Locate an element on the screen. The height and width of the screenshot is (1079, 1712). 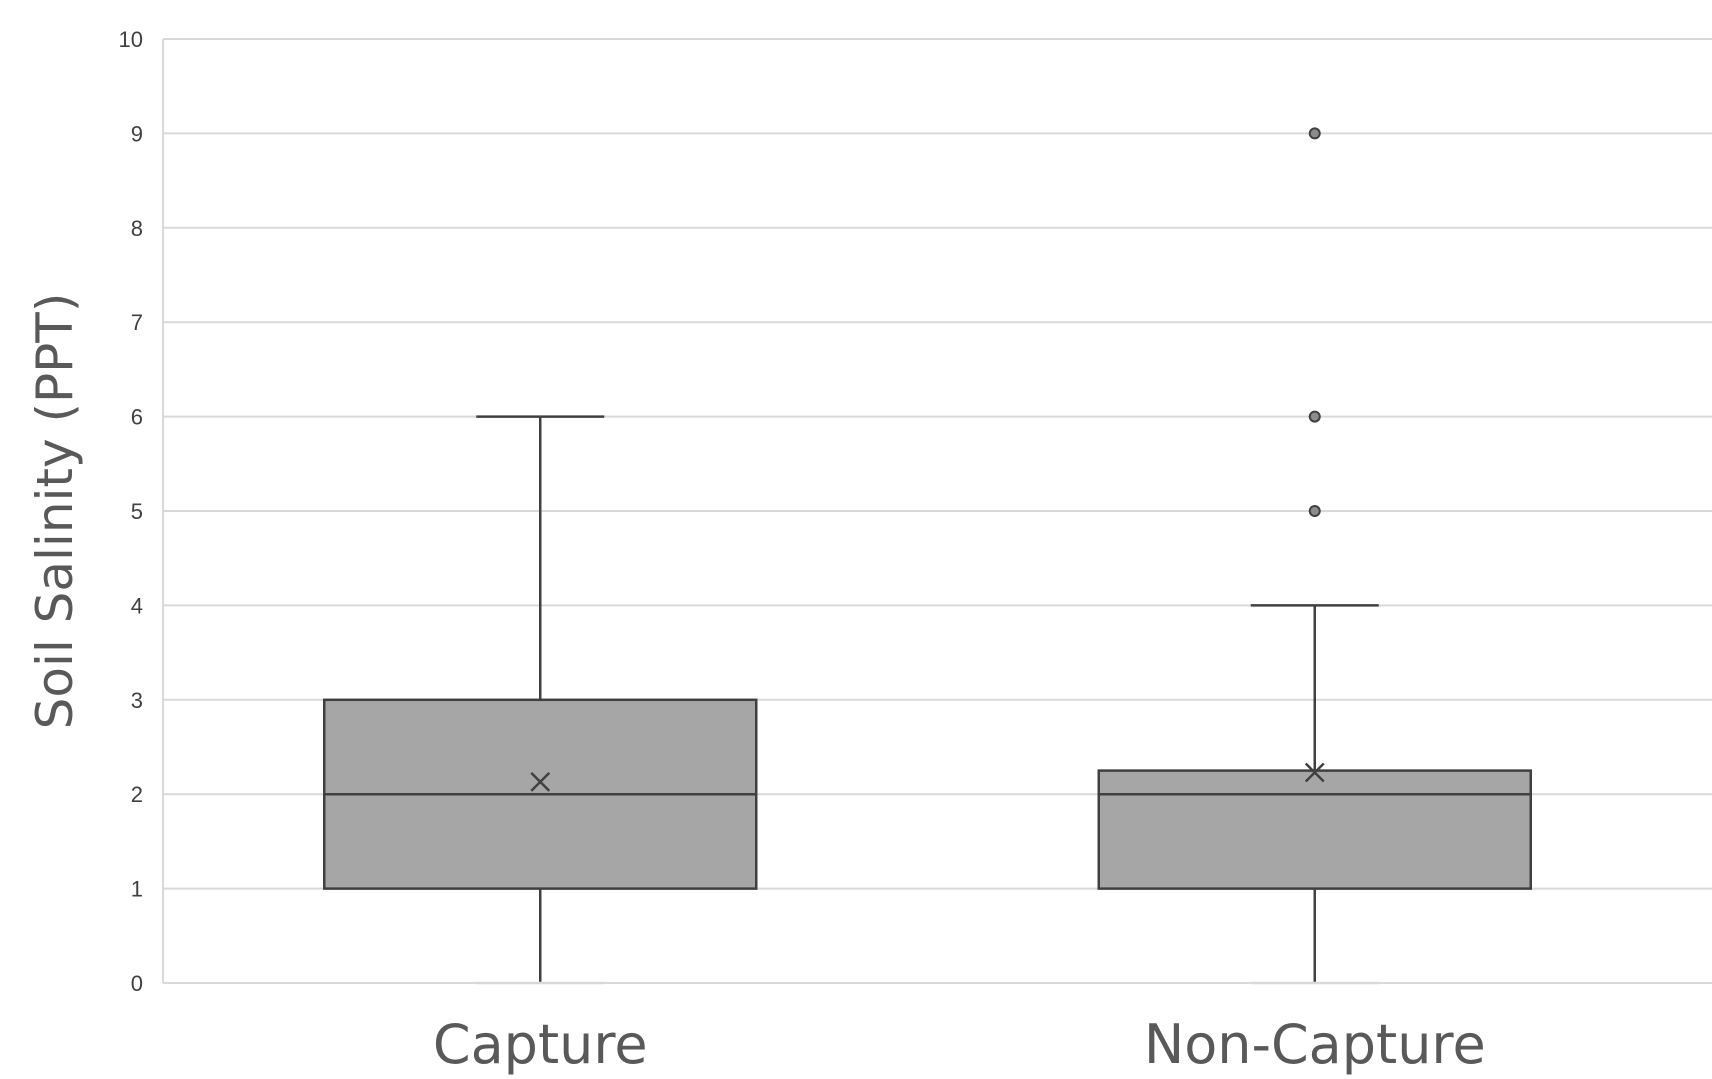
y-tick-label: 6 is located at coordinates (137, 417).